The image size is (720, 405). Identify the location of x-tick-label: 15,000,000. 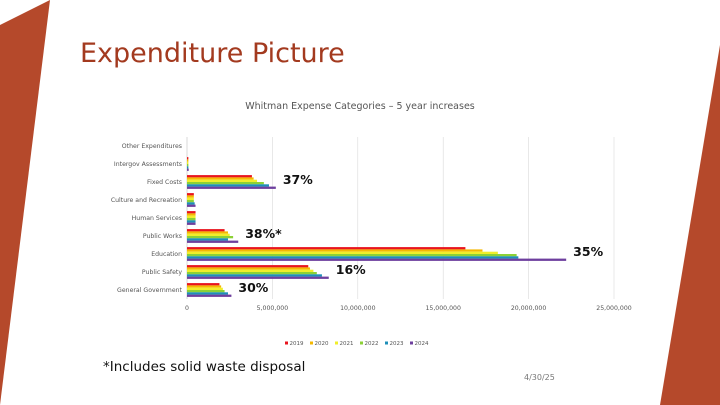
(442, 308).